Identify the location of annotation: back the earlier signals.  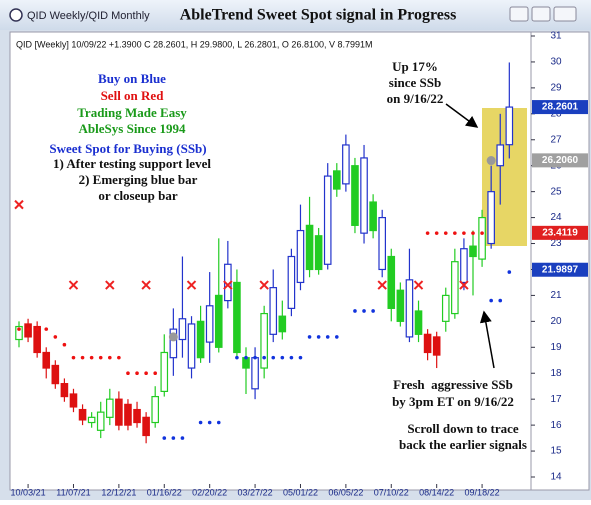
(463, 444).